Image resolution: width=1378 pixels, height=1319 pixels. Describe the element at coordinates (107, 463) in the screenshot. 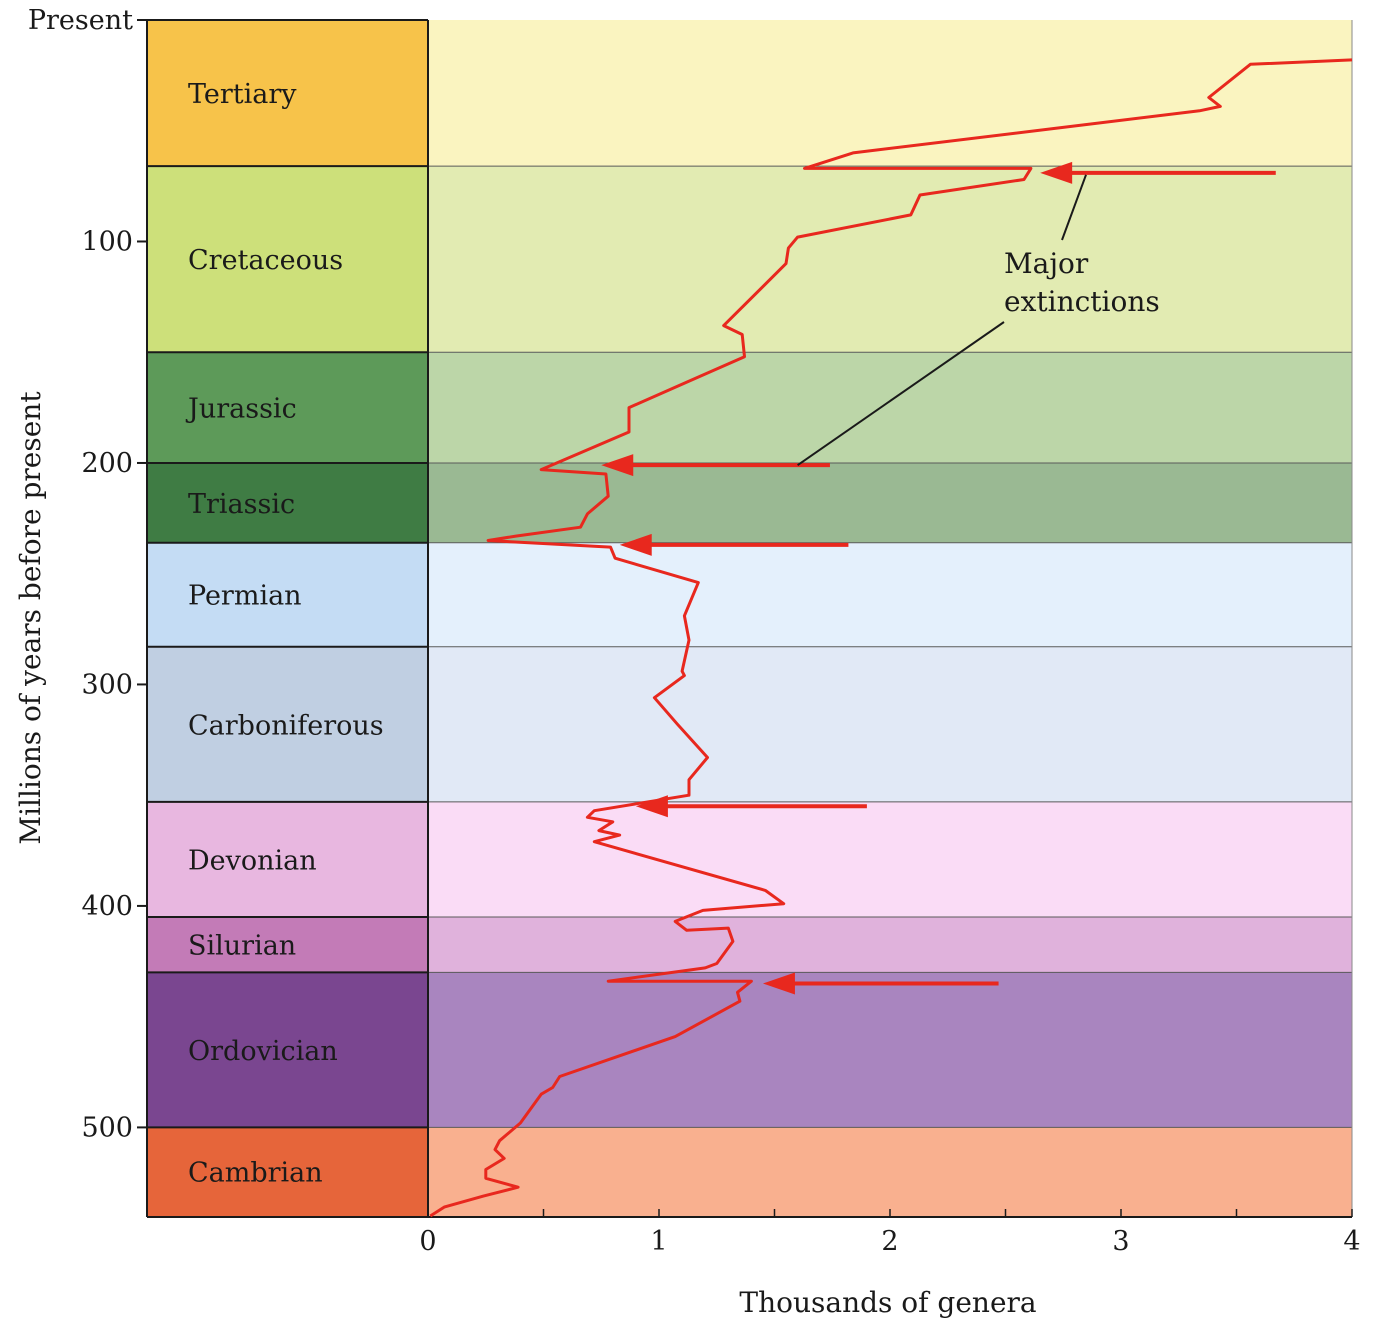

I see `y-tick-label: 200` at that location.